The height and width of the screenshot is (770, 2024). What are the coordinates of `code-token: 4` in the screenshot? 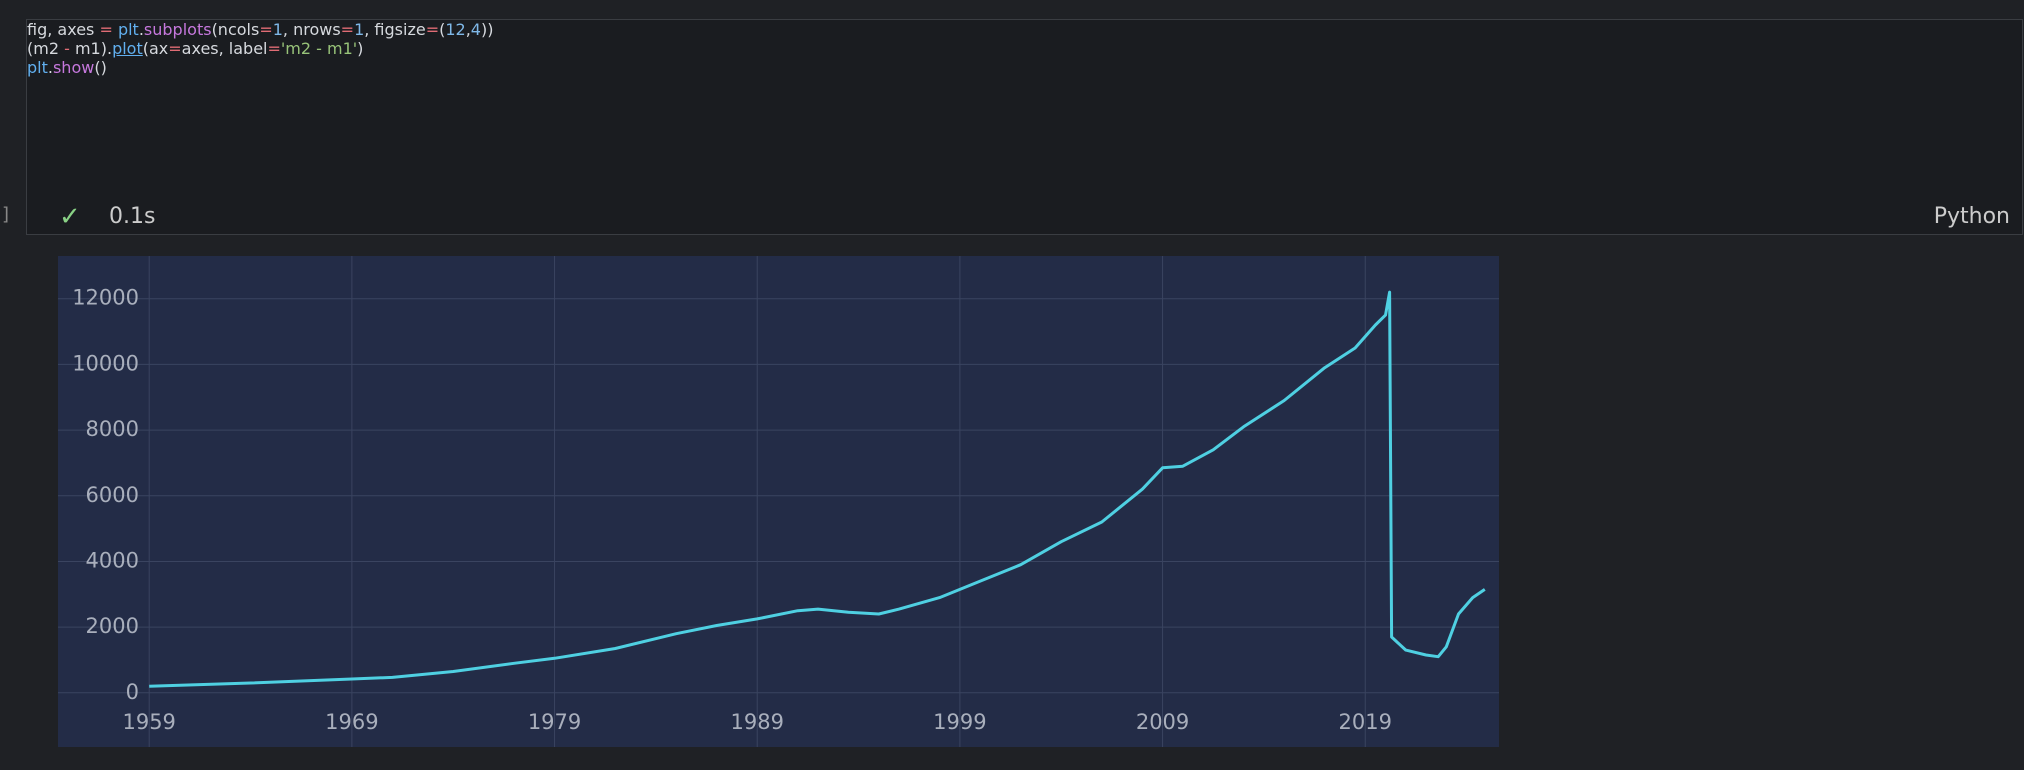 It's located at (475, 29).